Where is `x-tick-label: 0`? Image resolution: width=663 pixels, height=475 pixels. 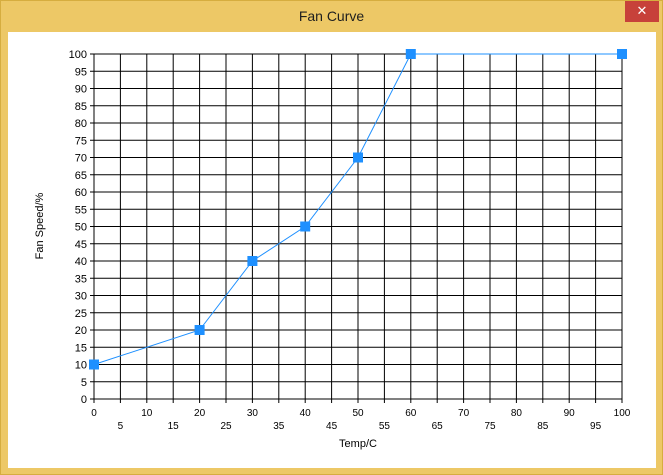 x-tick-label: 0 is located at coordinates (94, 413).